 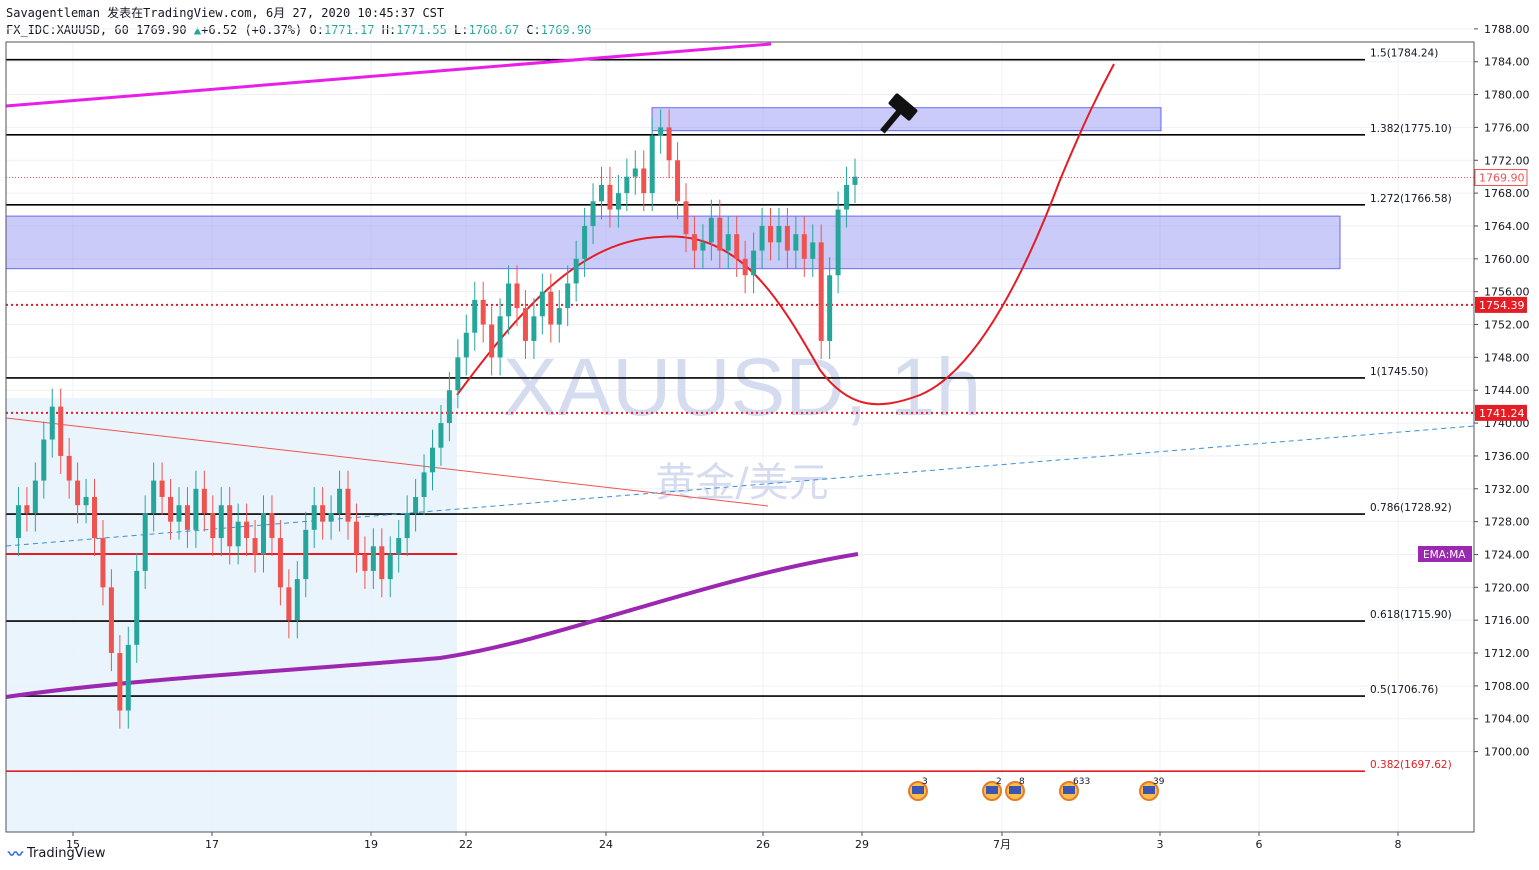 I want to click on footer: 〰 TradingView, so click(x=57, y=853).